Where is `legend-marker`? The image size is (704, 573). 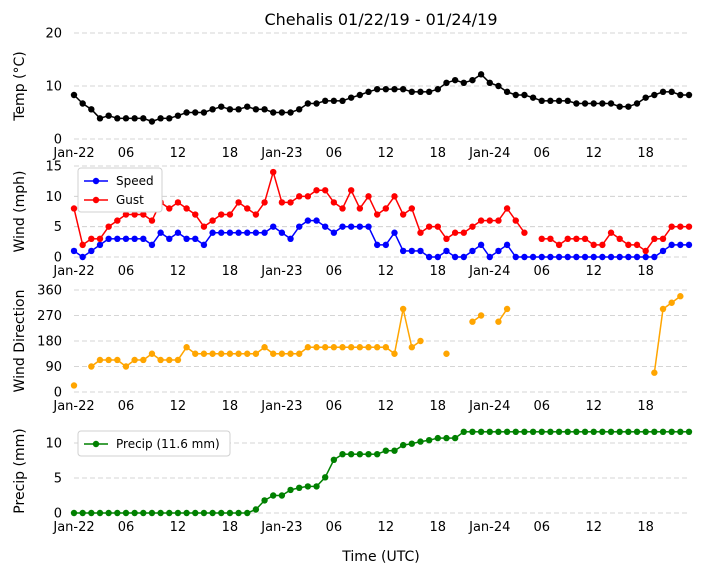 legend-marker is located at coordinates (96, 444).